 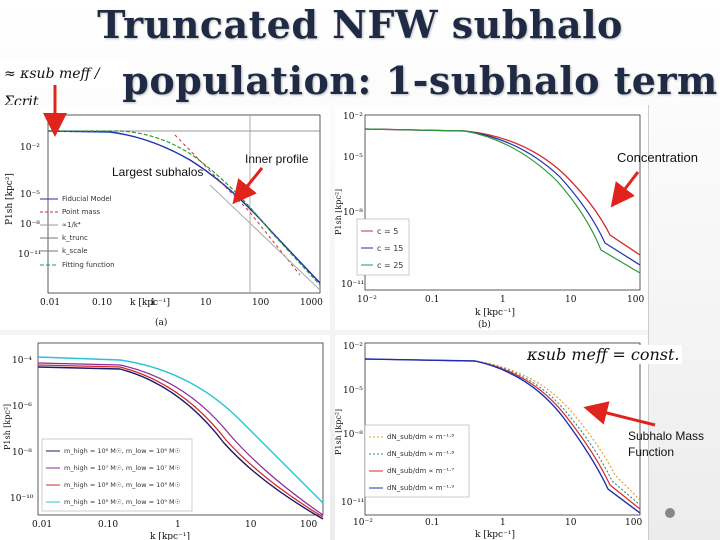 I want to click on panel-c-ytick: 10⁻⁶, so click(x=22, y=407).